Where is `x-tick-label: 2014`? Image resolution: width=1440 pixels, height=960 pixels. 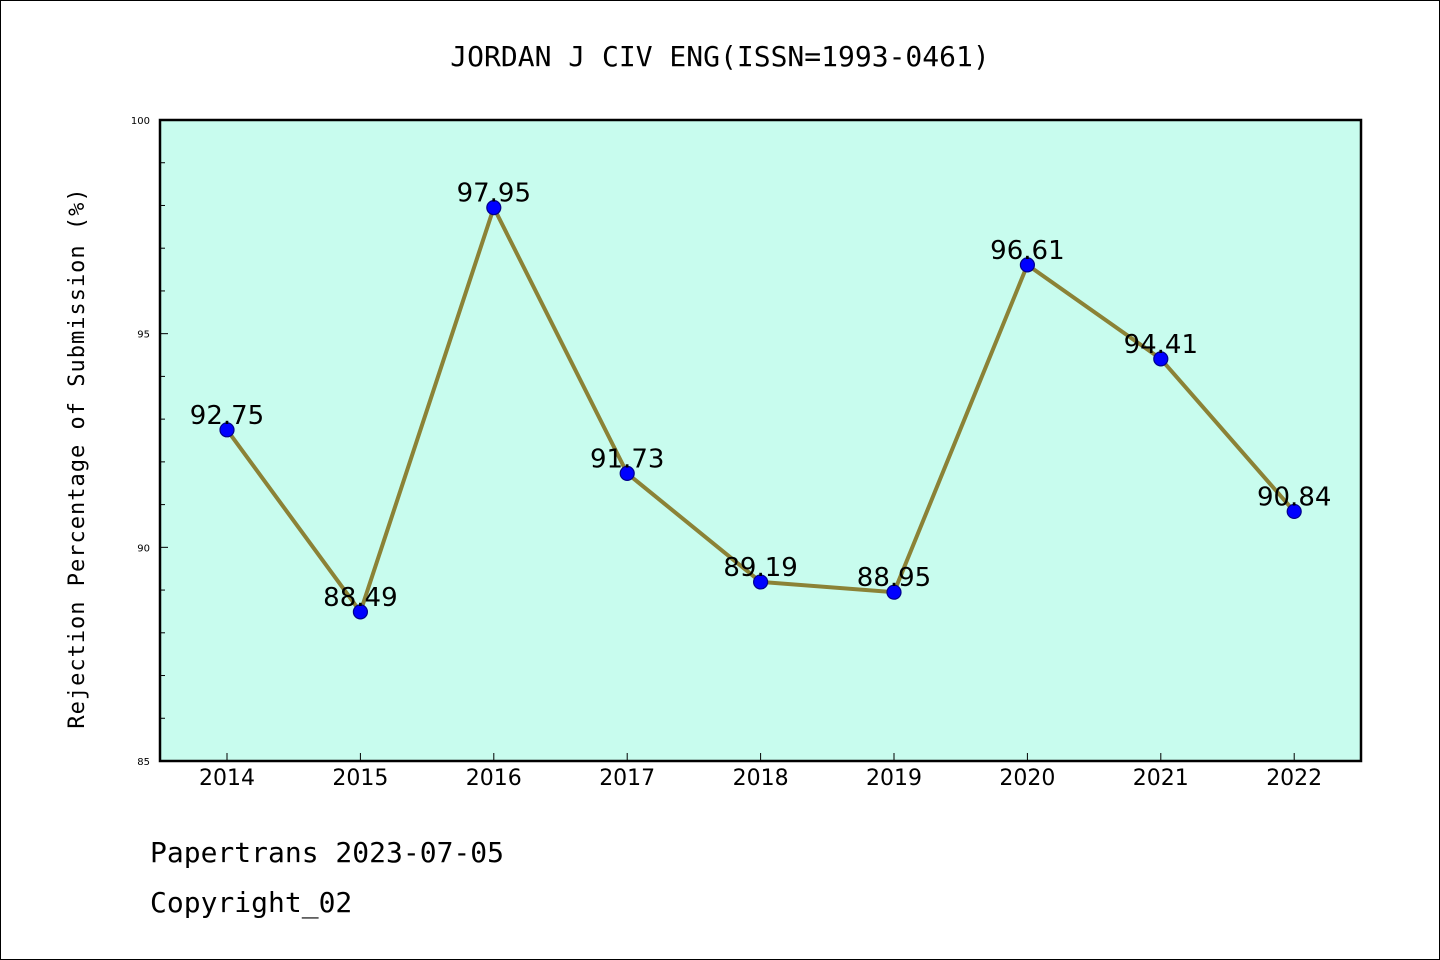 x-tick-label: 2014 is located at coordinates (227, 778).